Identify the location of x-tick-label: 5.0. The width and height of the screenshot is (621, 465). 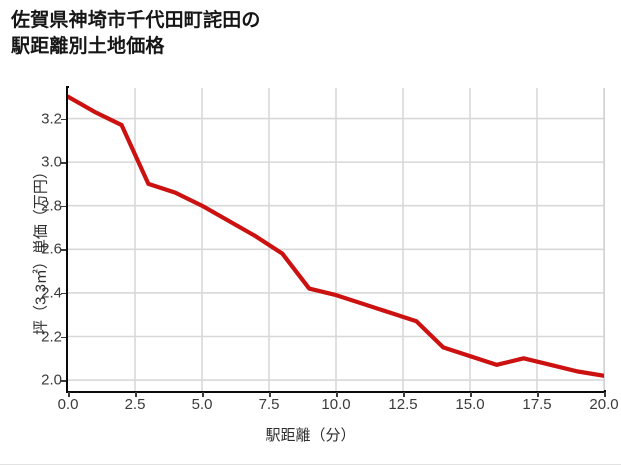
(202, 404).